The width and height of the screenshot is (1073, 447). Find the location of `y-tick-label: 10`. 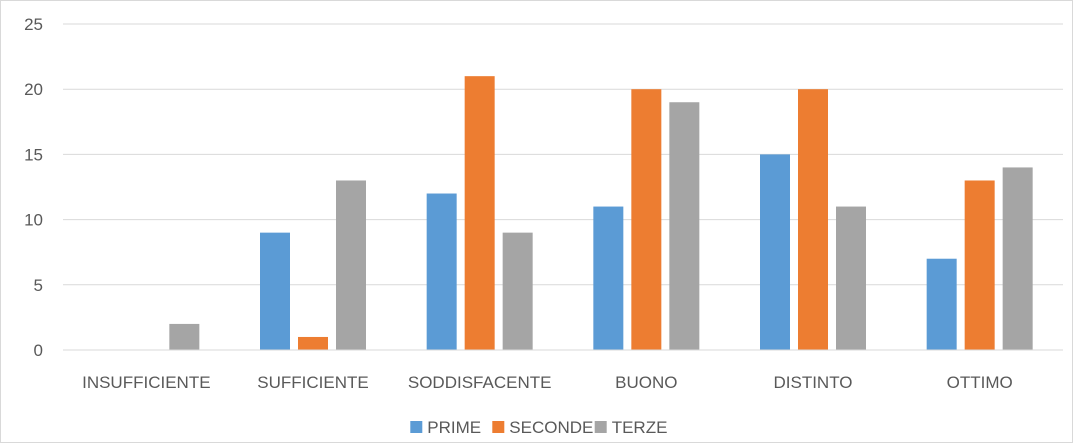

y-tick-label: 10 is located at coordinates (33, 220).